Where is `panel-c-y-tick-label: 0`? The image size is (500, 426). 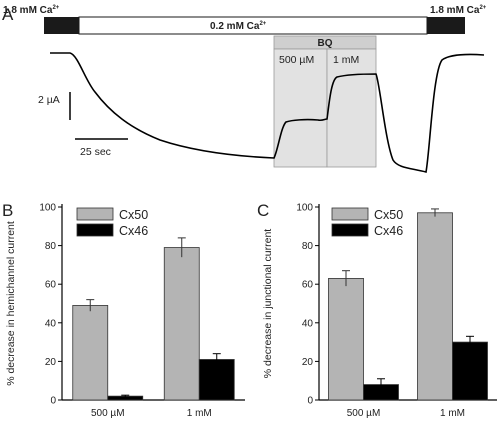 panel-c-y-tick-label: 0 is located at coordinates (310, 401).